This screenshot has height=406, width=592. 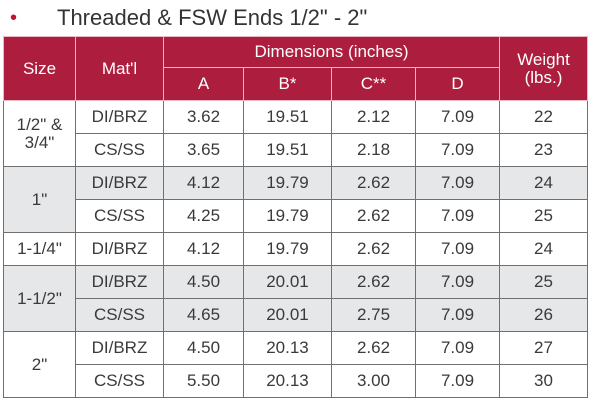 What do you see at coordinates (331, 52) in the screenshot?
I see `header-dimensions: Dimensions (inches)` at bounding box center [331, 52].